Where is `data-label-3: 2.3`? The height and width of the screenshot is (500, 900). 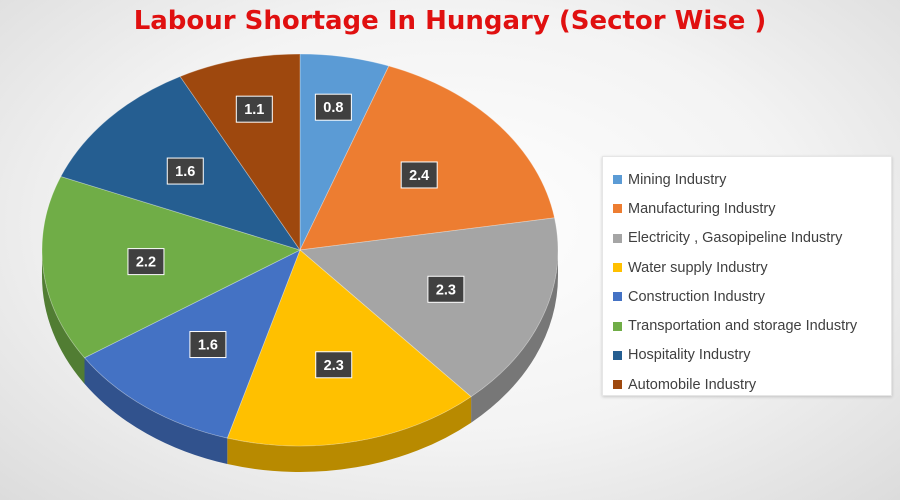
data-label-3: 2.3 is located at coordinates (334, 365).